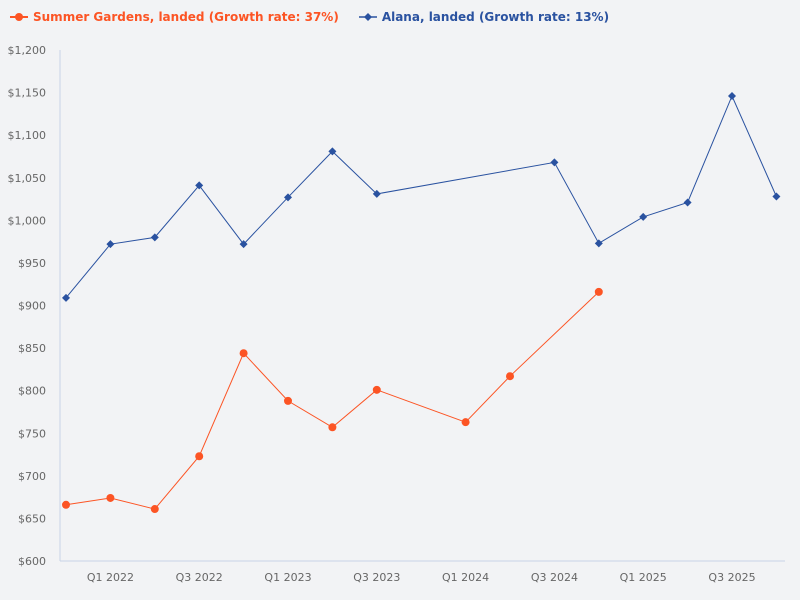  What do you see at coordinates (465, 577) in the screenshot?
I see `x-tick-label: Q1 2024` at bounding box center [465, 577].